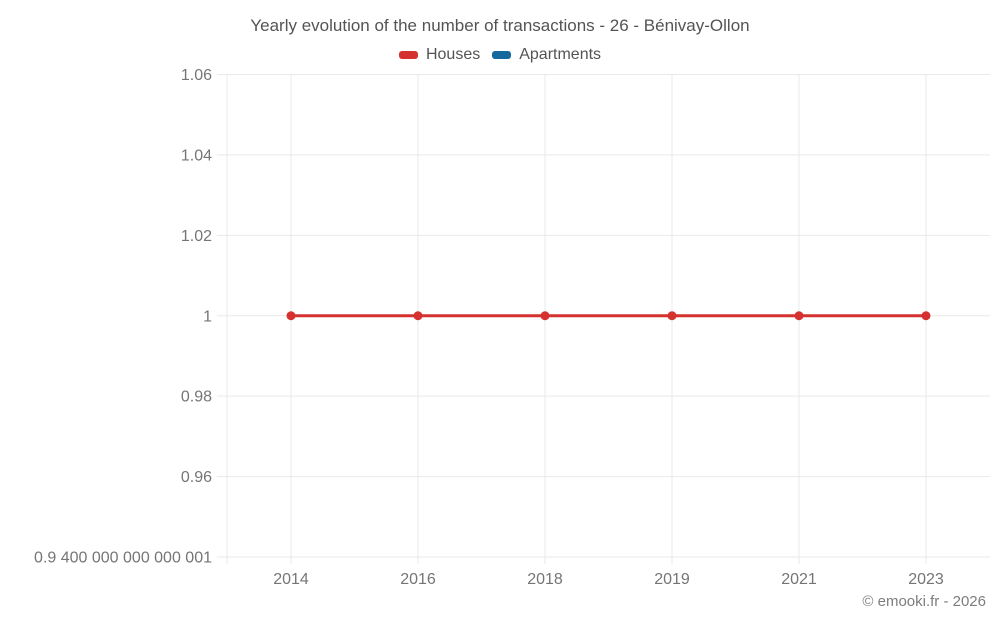 The image size is (1000, 625). What do you see at coordinates (924, 601) in the screenshot?
I see `copyright: © emooki.fr - 2026` at bounding box center [924, 601].